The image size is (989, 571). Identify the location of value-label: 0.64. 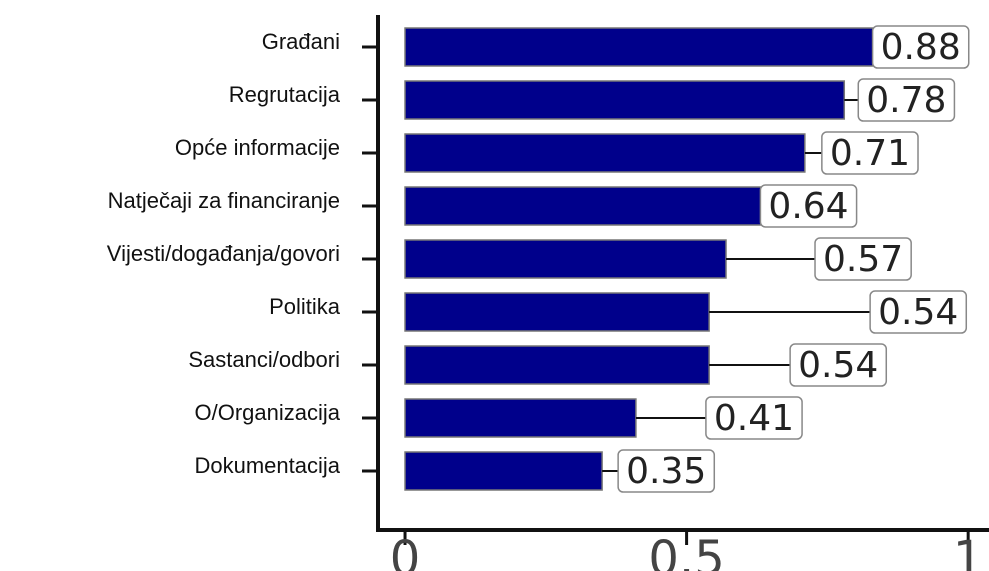
(808, 206).